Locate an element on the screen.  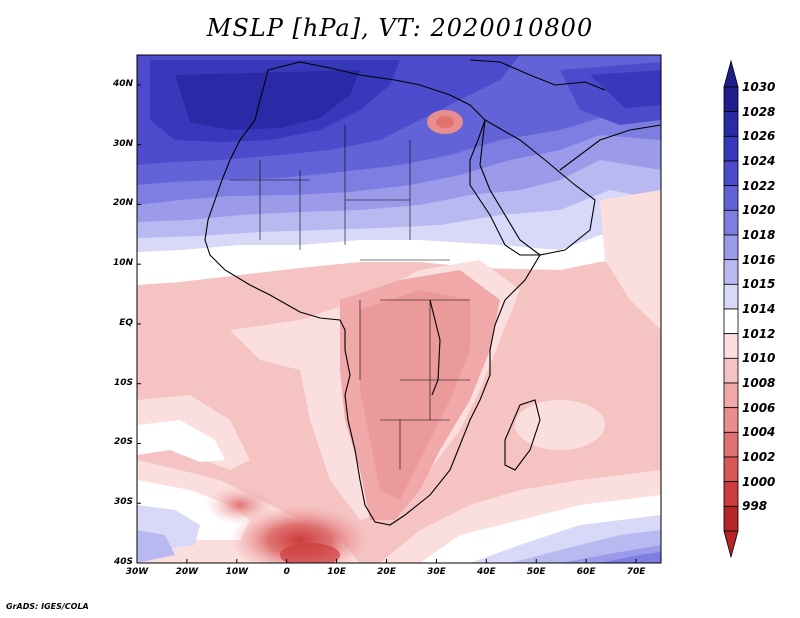
colorbar-label: 1008 is located at coordinates (759, 383).